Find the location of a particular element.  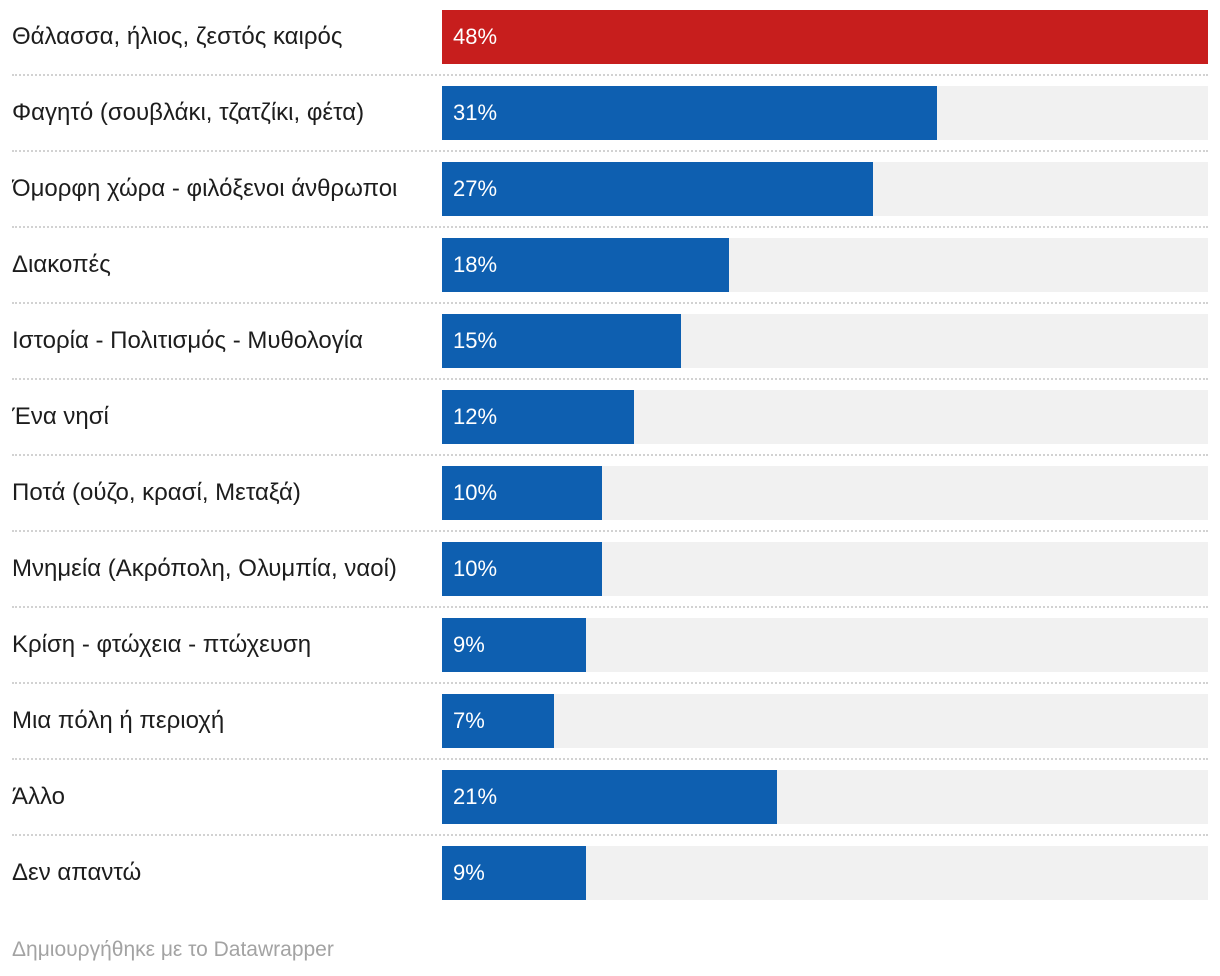

bar-row: Κρίση - φτώχεια - πτώχευση 9% is located at coordinates (610, 656).